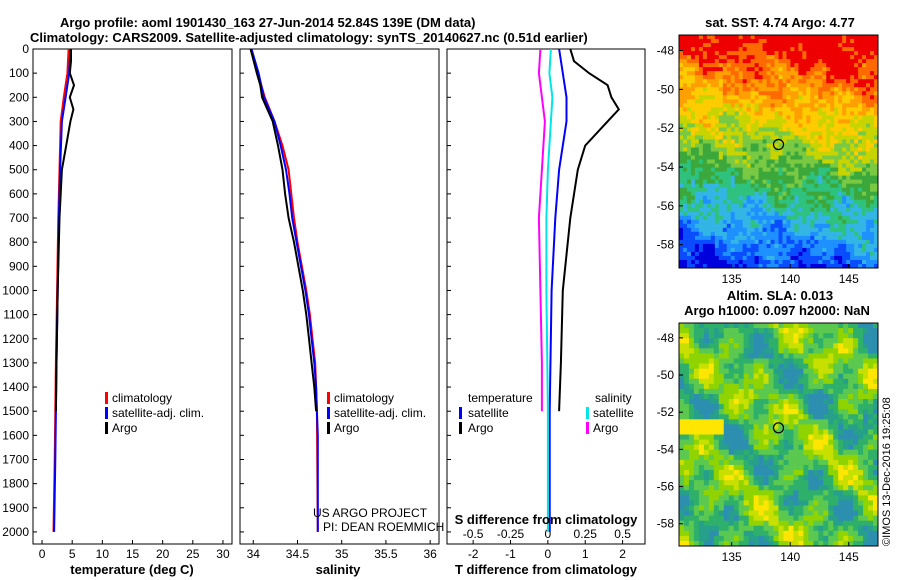 The width and height of the screenshot is (900, 580). What do you see at coordinates (778, 151) in the screenshot?
I see `sst-map-frame` at bounding box center [778, 151].